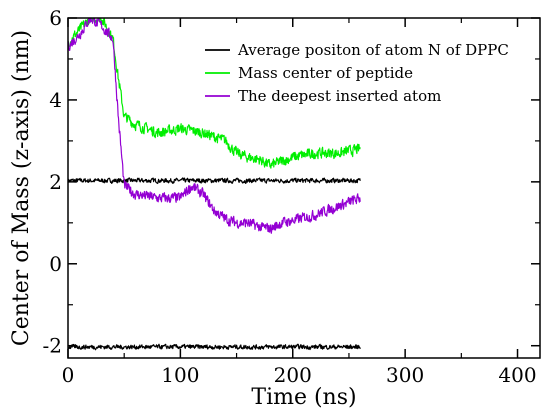 This screenshot has height=411, width=545. I want to click on x-tick-label: 200, so click(293, 375).